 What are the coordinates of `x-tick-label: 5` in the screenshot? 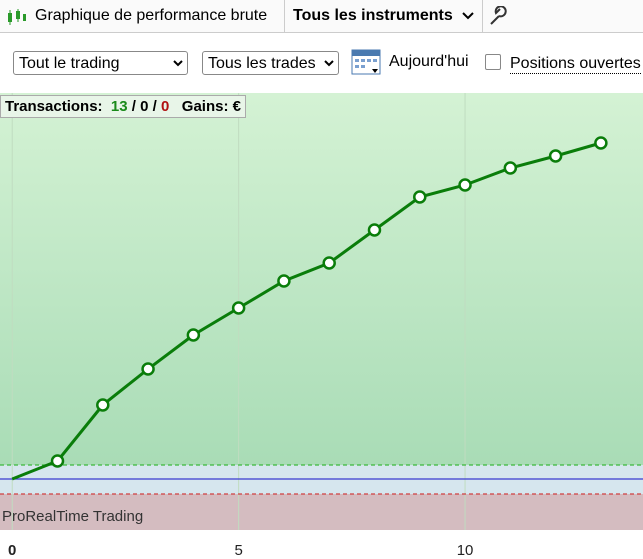 It's located at (238, 550).